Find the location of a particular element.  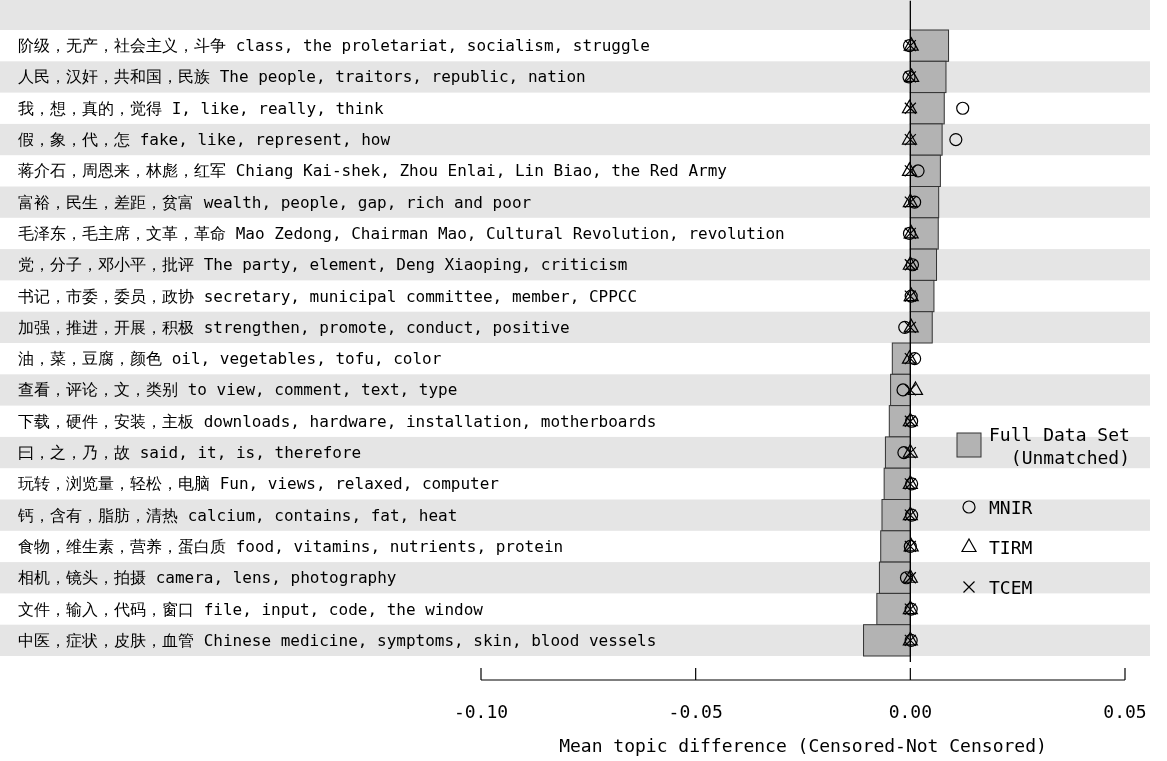

y-tick-label: 钙，含有，脂肪，清热 calcium, contains, fat, heat is located at coordinates (237, 515).